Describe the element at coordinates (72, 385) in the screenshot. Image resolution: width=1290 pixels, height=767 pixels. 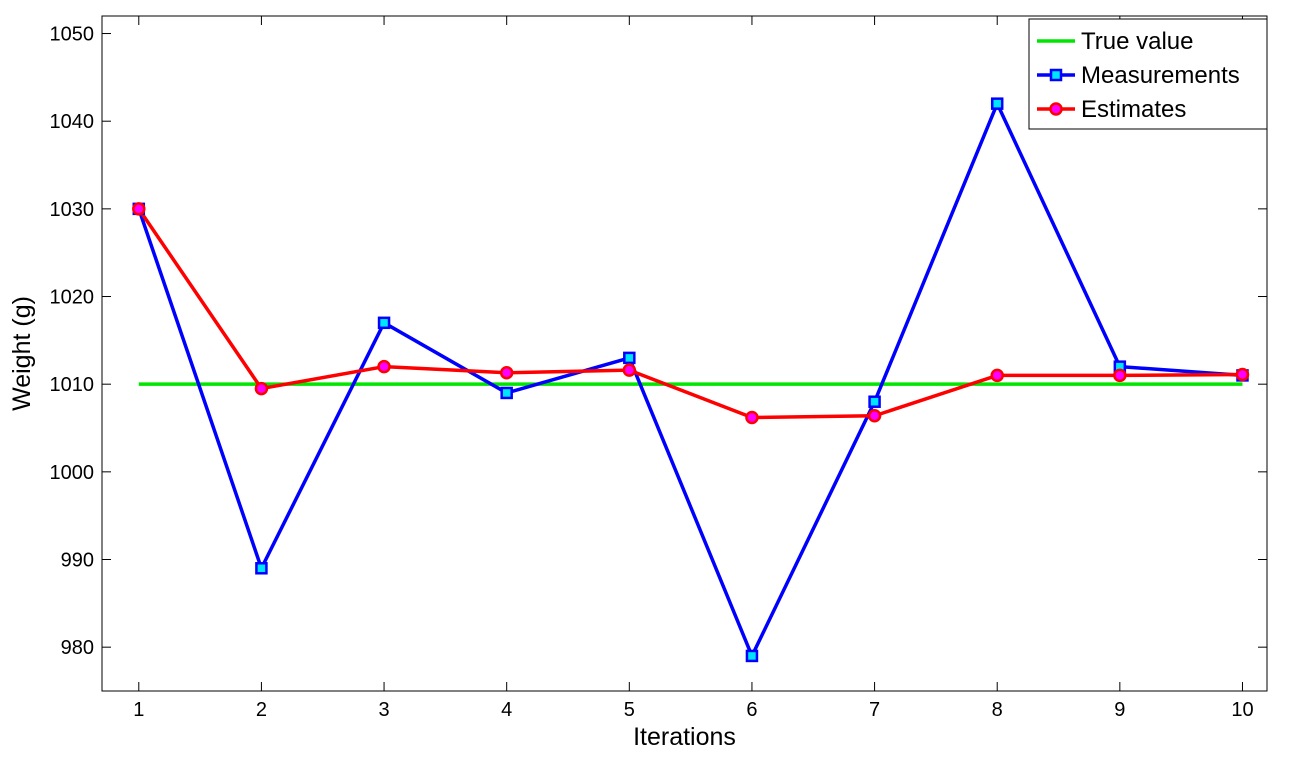
I see `y-tick-label: 1010` at that location.